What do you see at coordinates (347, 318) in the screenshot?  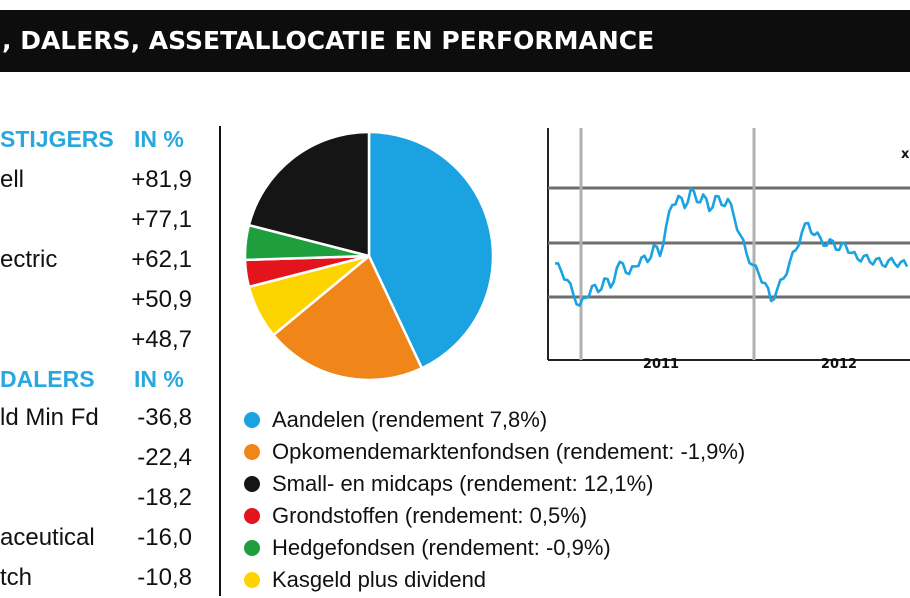 I see `pie-slice-opkomendemarktenfondsen` at bounding box center [347, 318].